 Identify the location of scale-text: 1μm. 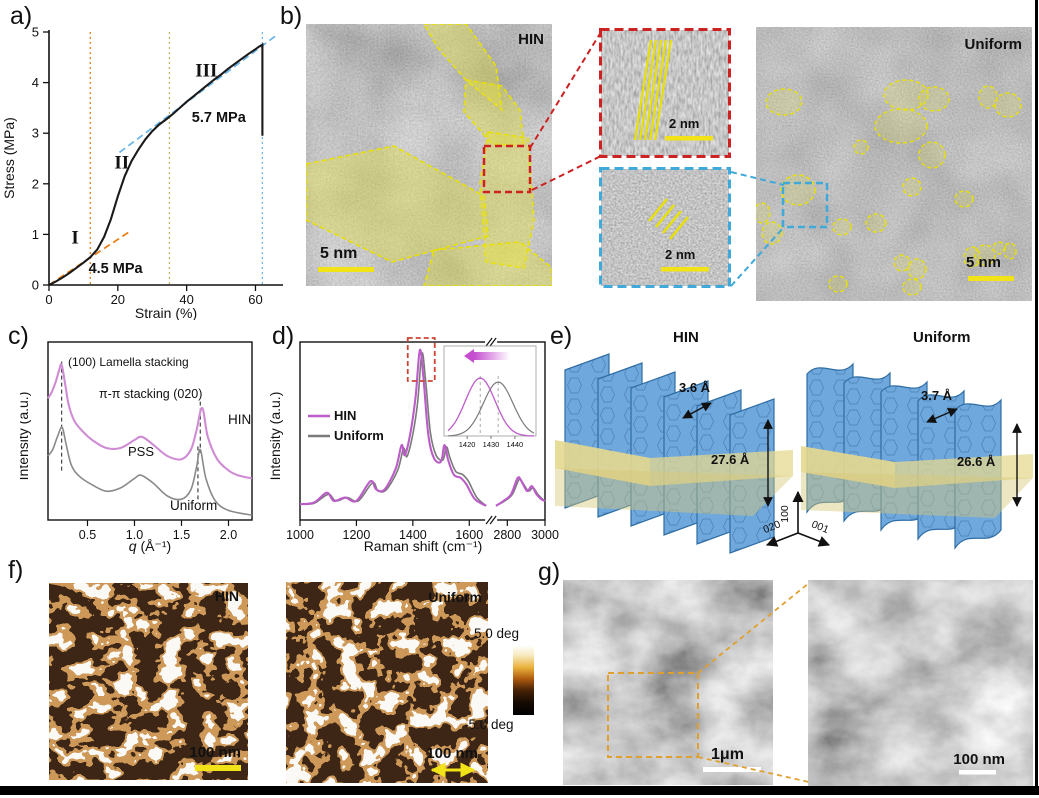
(727, 754).